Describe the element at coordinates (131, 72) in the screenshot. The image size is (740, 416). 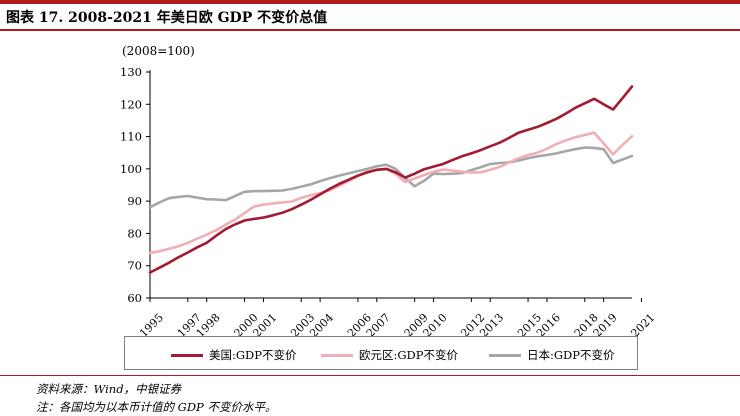
I see `y-tick-label: 130` at that location.